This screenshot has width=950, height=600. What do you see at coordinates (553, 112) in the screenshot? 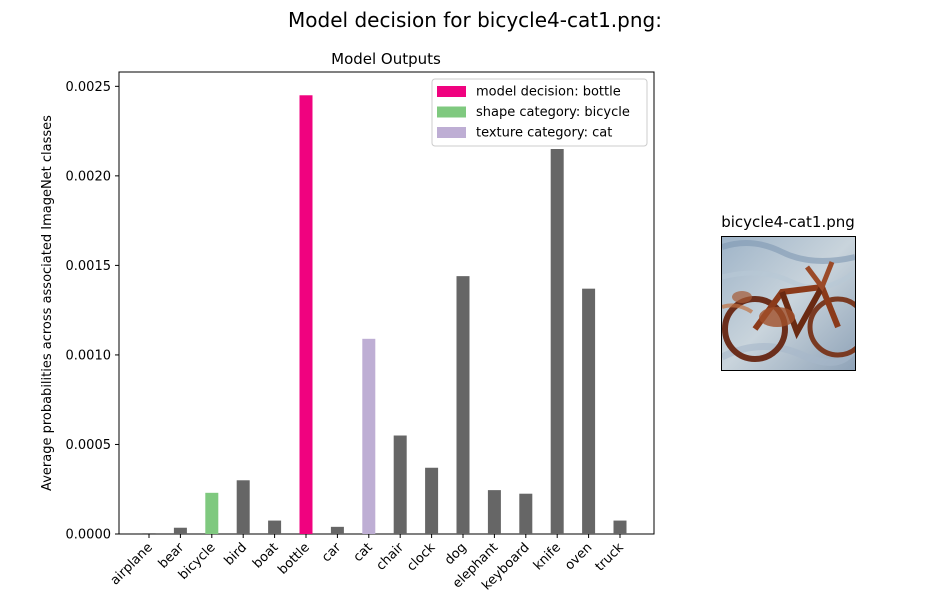
I see `legend-label: shape category: bicycle` at bounding box center [553, 112].